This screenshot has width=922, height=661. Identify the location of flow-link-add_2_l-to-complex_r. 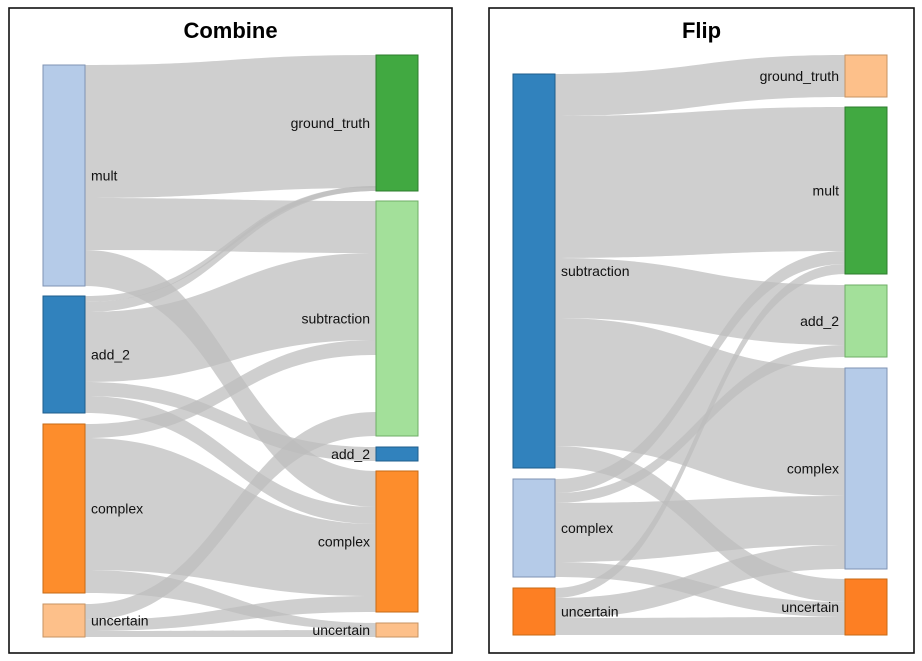
(230, 460).